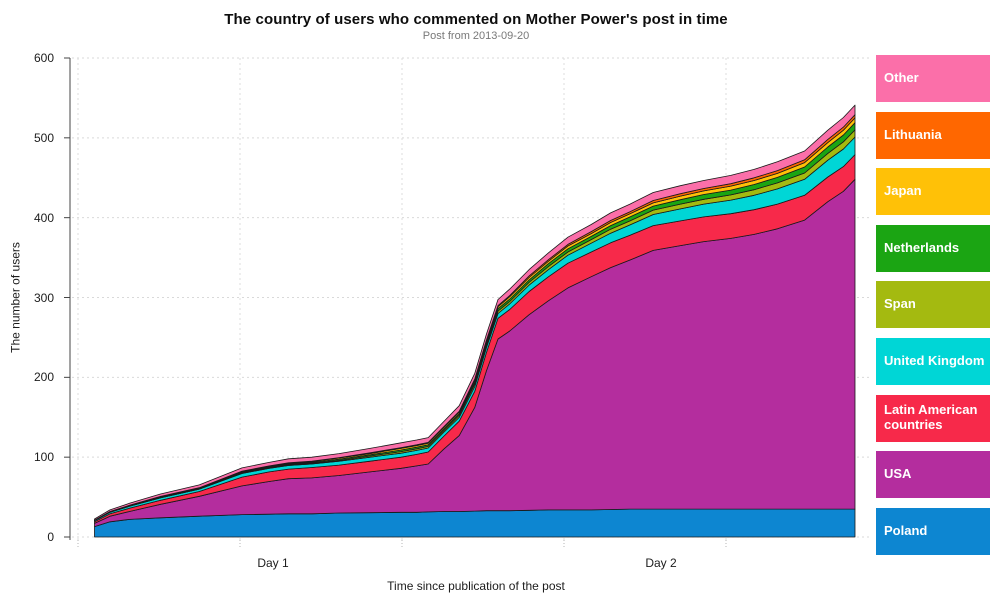 This screenshot has height=600, width=1000. What do you see at coordinates (933, 475) in the screenshot?
I see `legend-item-usa: USA` at bounding box center [933, 475].